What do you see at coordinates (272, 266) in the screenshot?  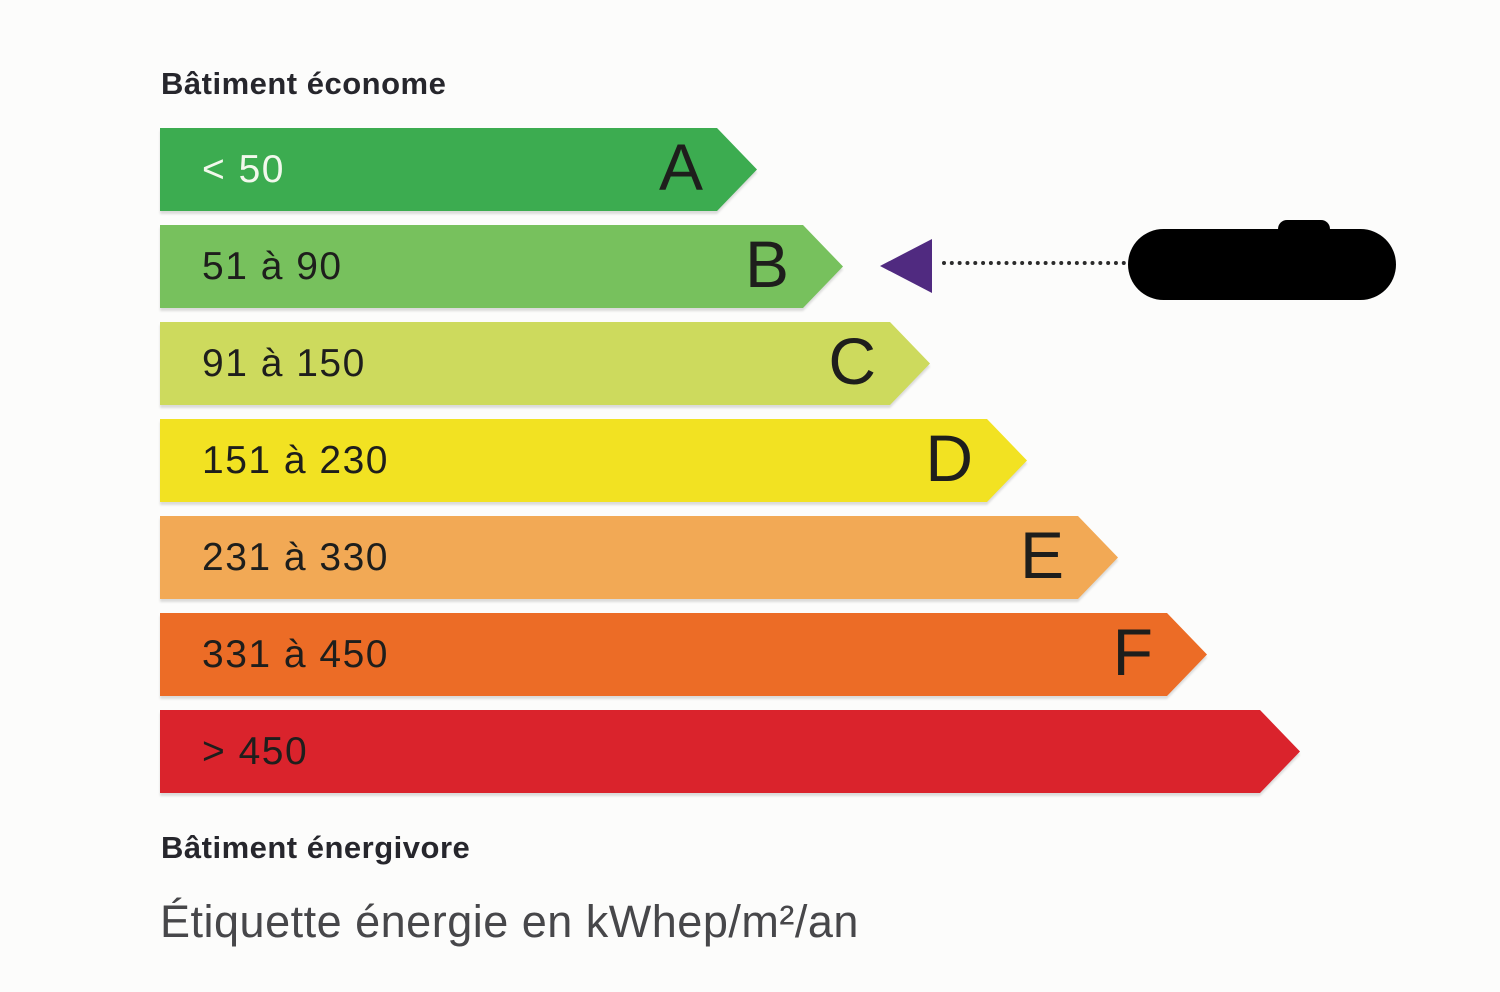 I see `range-label: 51 à 90` at bounding box center [272, 266].